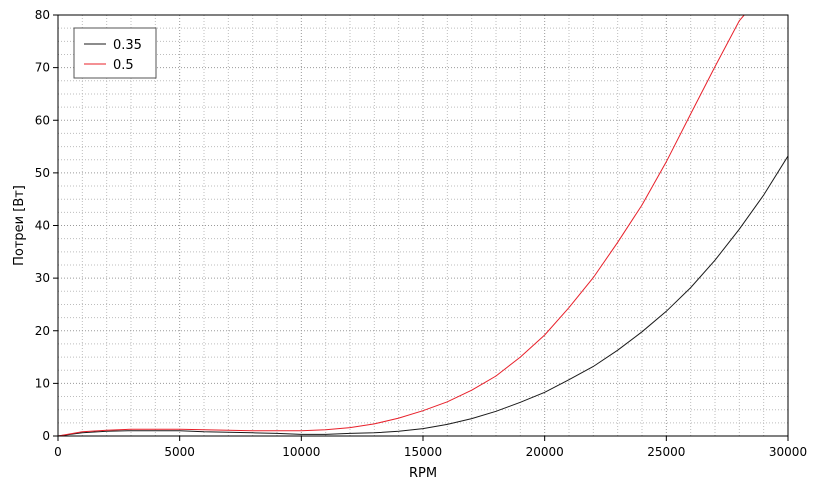  I want to click on x-axis-ticks: 0 5000 10000 15000 20000 25000 30000, so click(430, 447).